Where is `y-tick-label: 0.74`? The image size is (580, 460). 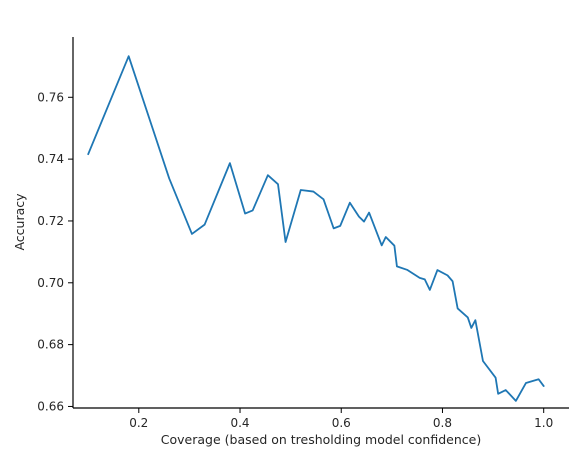
y-tick-label: 0.74 is located at coordinates (50, 159).